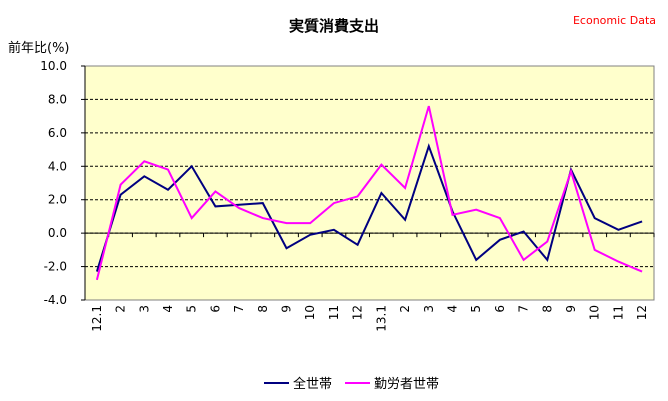  I want to click on y-tick-label: 10.0, so click(53, 66).